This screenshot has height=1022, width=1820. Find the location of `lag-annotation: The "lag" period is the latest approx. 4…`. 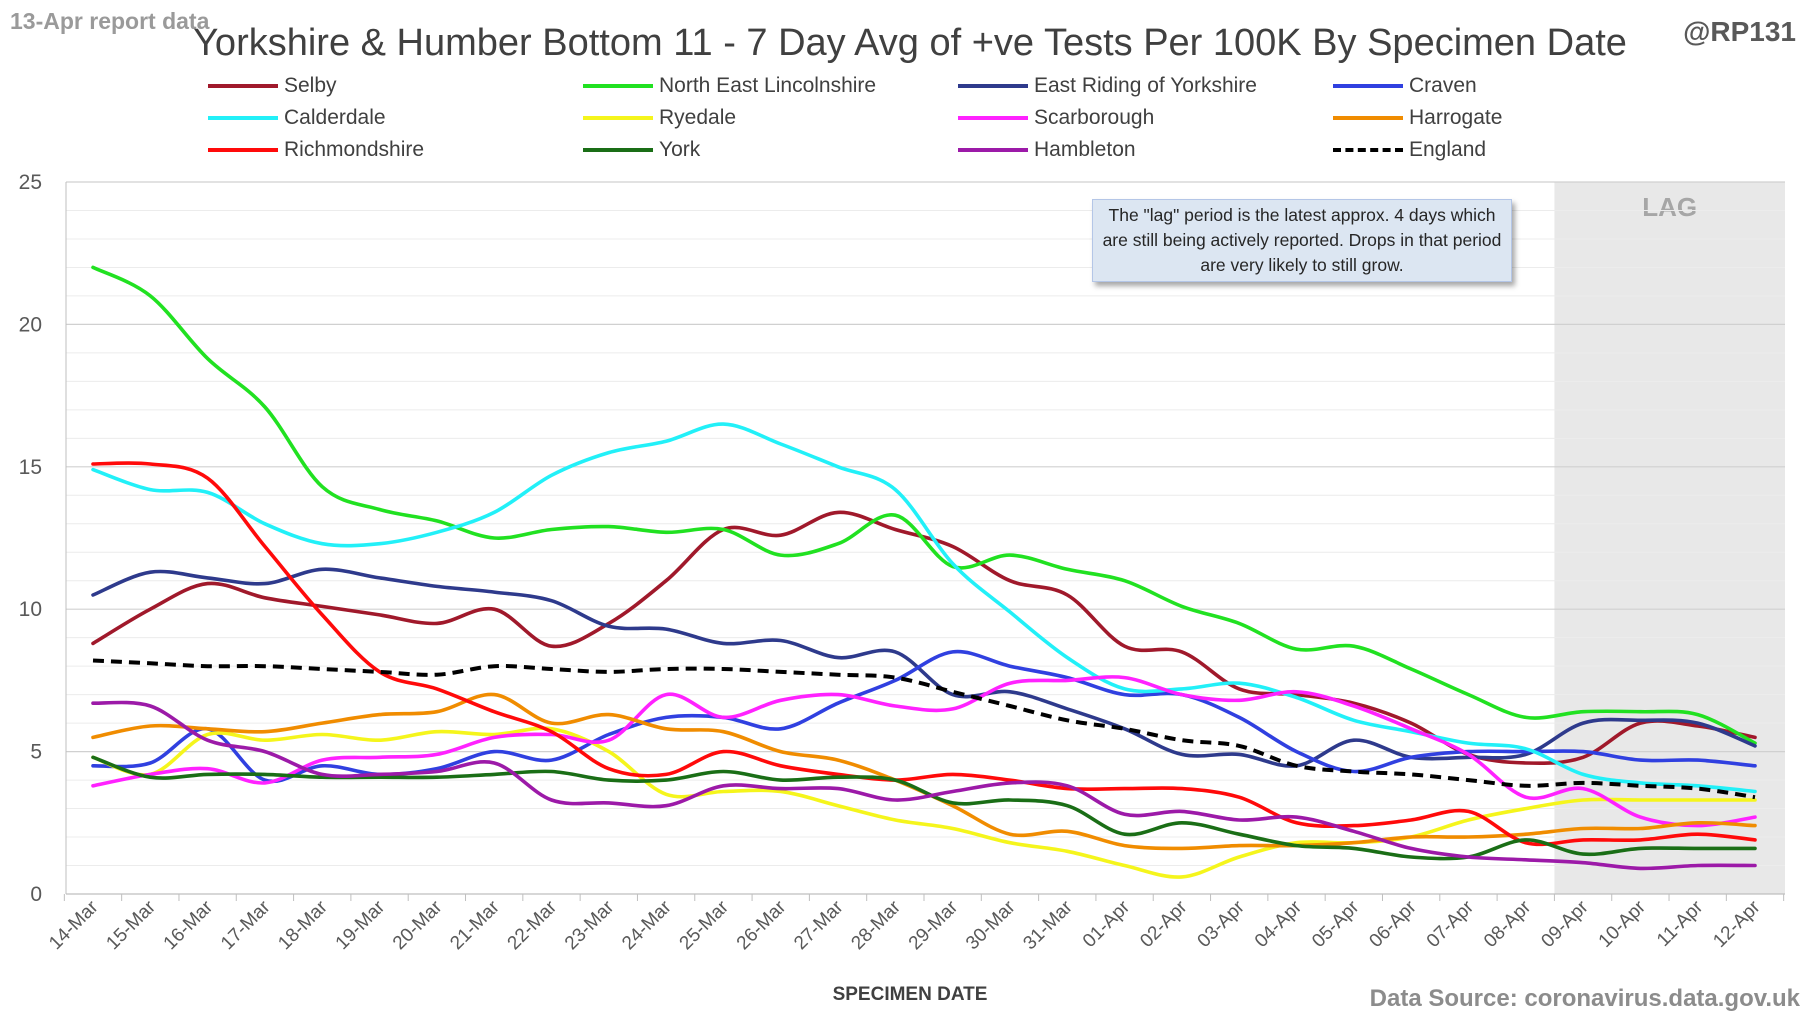

lag-annotation: The "lag" period is the latest approx. 4… is located at coordinates (1302, 240).